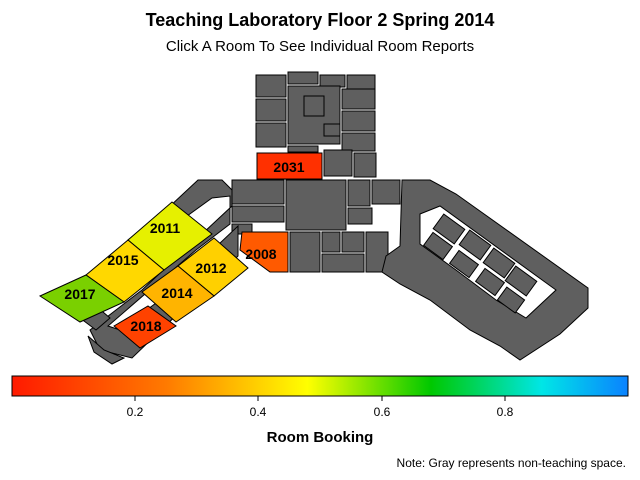  I want to click on colorbar-tick: 0.2, so click(135, 412).